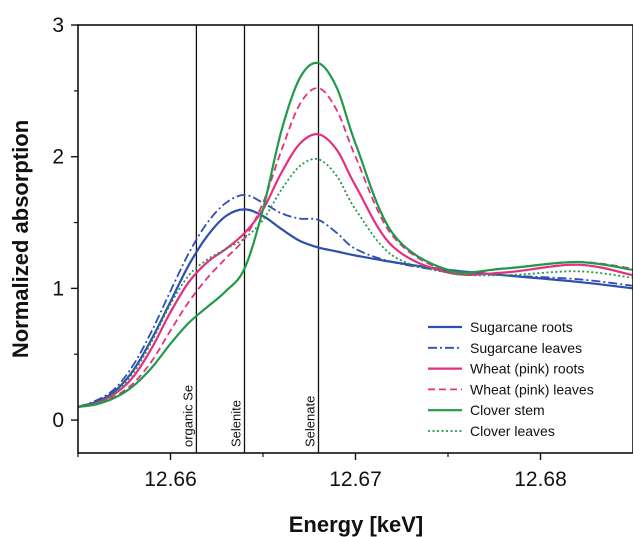  What do you see at coordinates (58, 25) in the screenshot?
I see `y-tick-label: 3` at bounding box center [58, 25].